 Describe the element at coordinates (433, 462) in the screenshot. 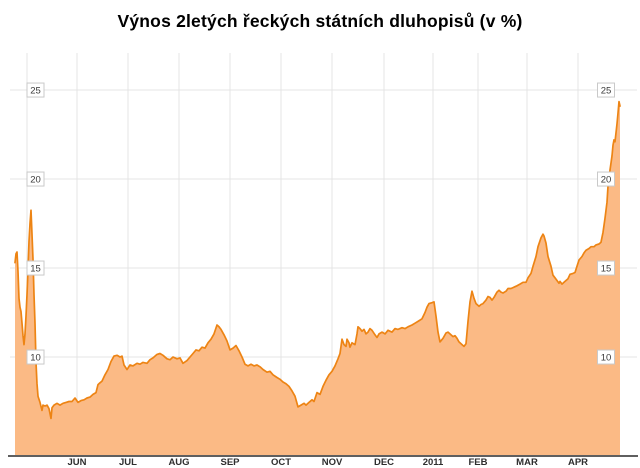

I see `x-tick-label-2011: 2011` at that location.